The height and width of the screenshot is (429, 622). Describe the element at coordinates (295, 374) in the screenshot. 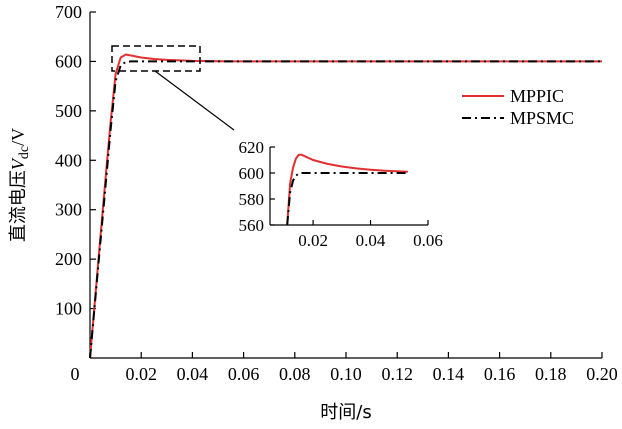

I see `x-tick-label: 0.08` at that location.